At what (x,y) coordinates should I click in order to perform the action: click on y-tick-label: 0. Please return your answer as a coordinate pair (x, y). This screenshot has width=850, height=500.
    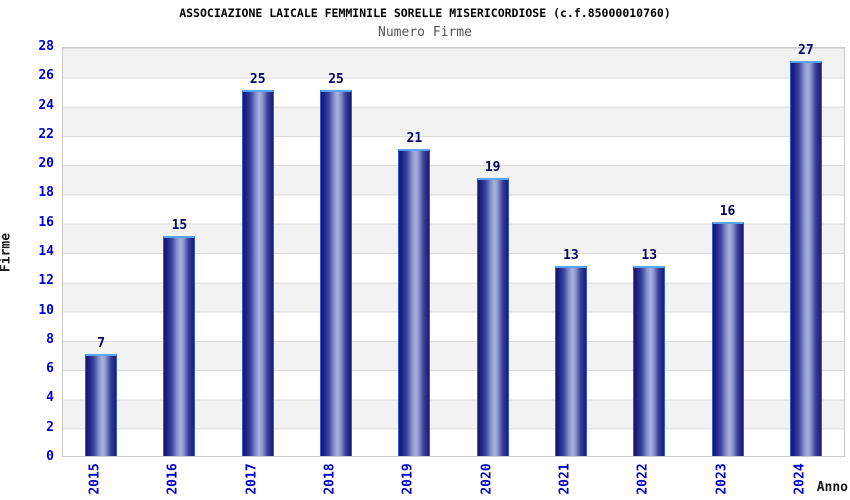
    Looking at the image, I should click on (50, 456).